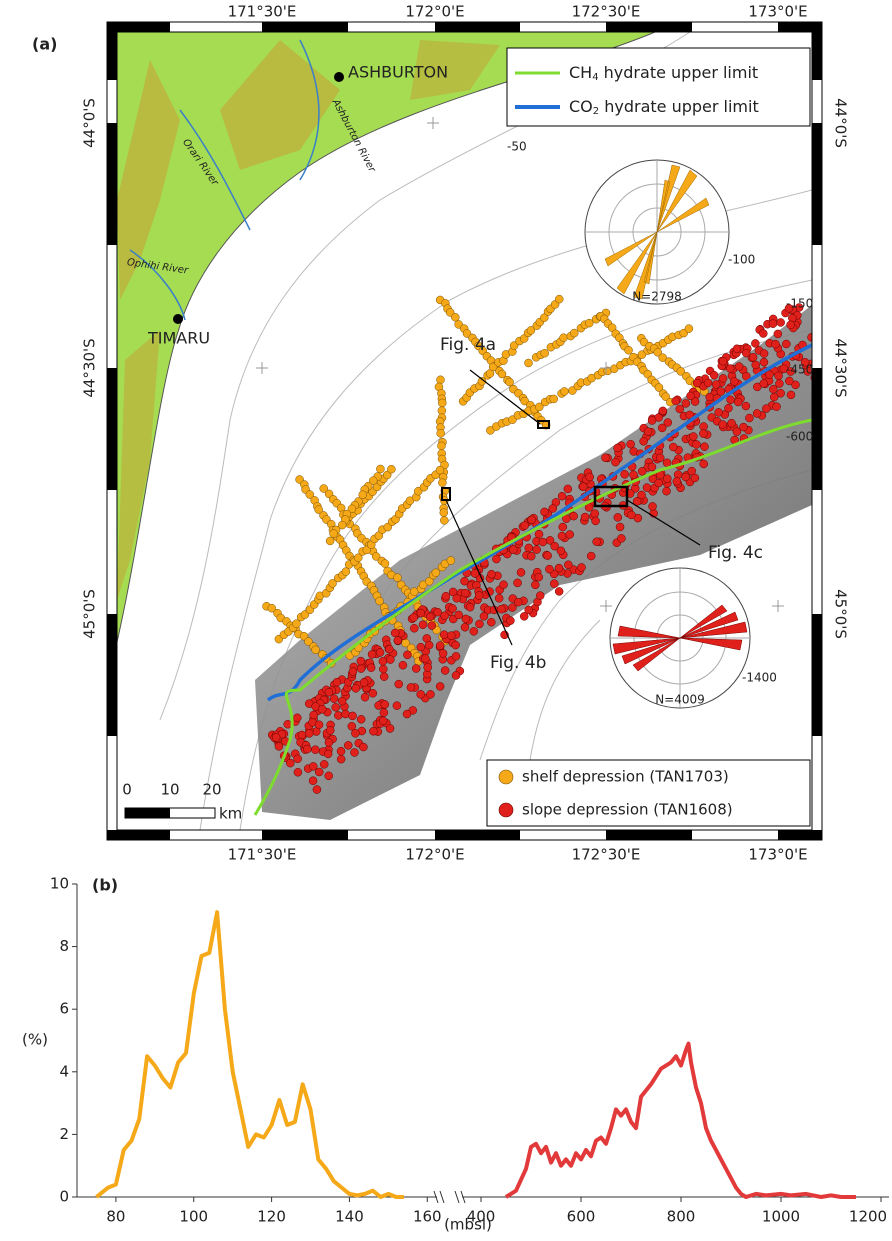 The width and height of the screenshot is (892, 1241). I want to click on place-label: ASHBURTON, so click(398, 72).